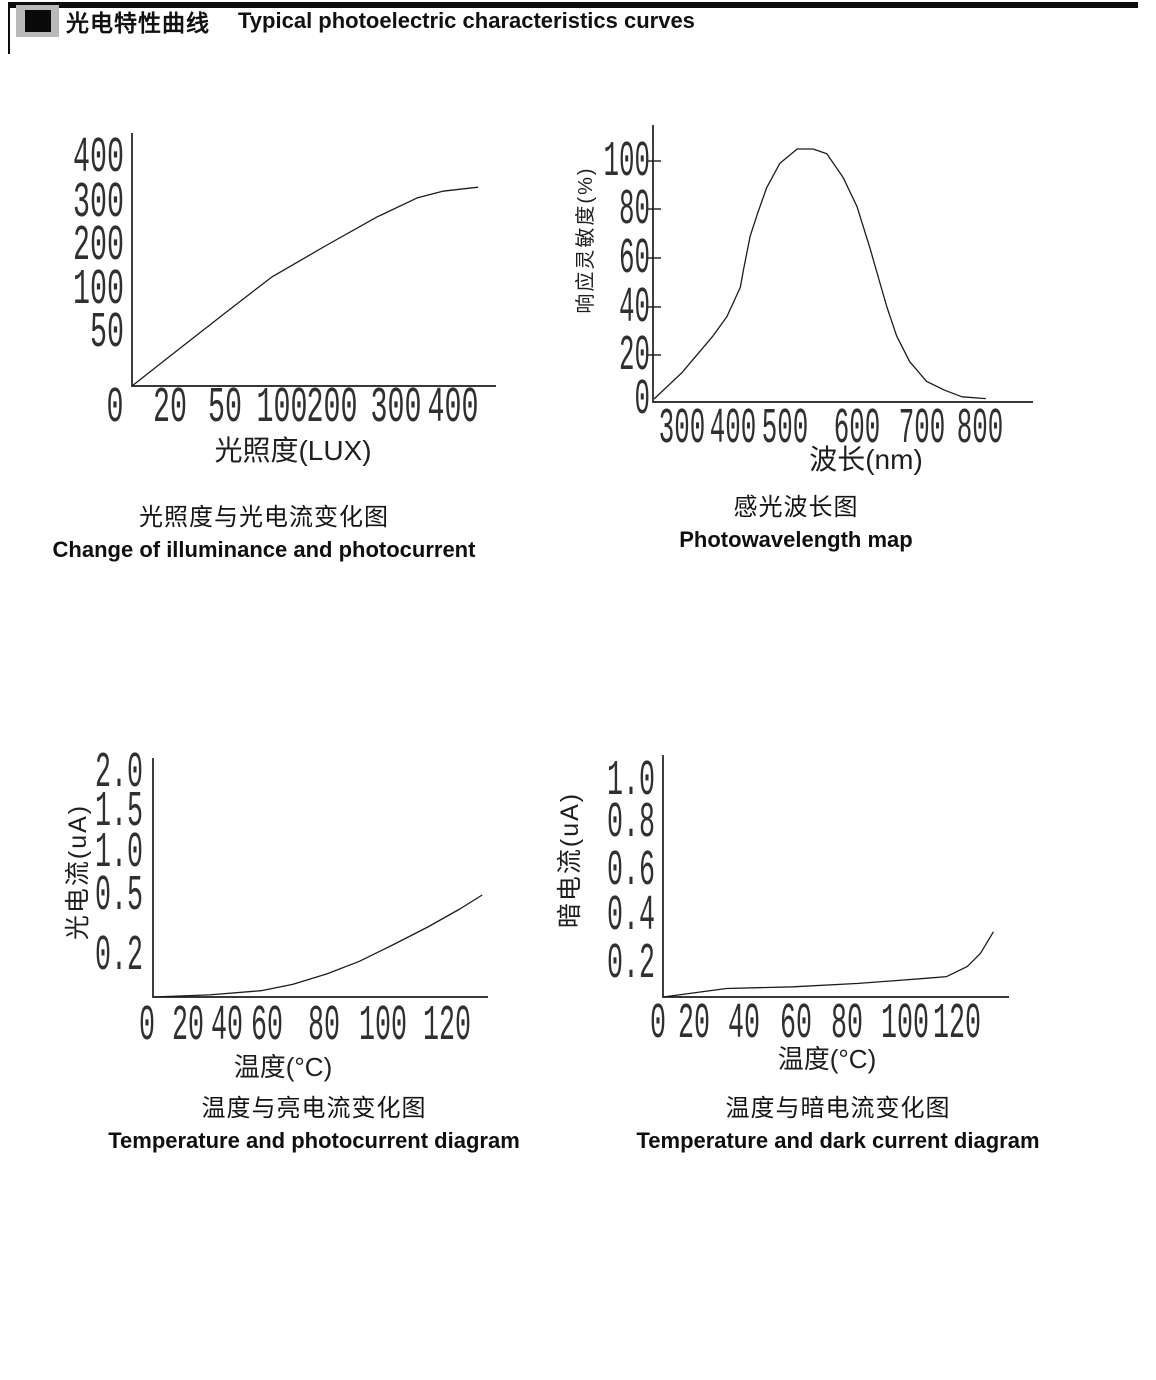 The image size is (1156, 1380). I want to click on y-axis-title: 响应灵敏度(%), so click(585, 239).